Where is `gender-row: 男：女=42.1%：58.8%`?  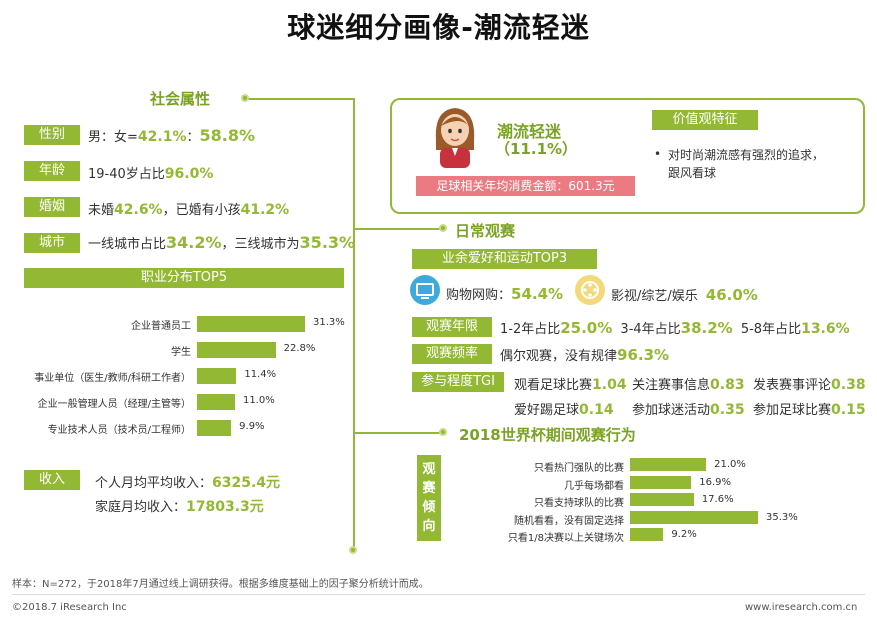
gender-row: 男：女=42.1%：58.8% is located at coordinates (171, 135).